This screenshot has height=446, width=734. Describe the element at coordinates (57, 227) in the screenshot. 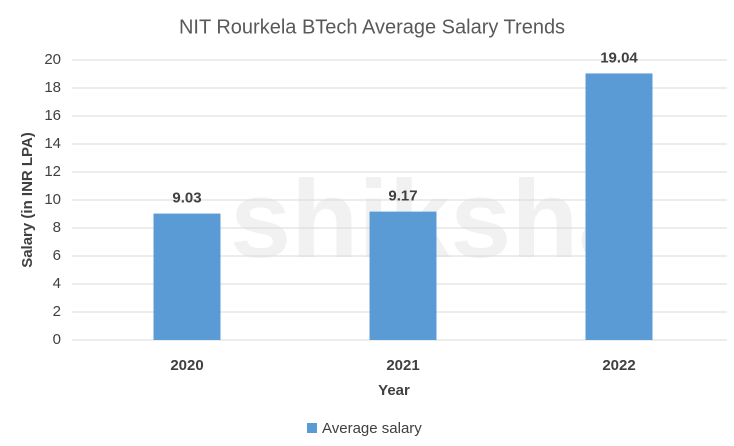

I see `y-tick-label: 8` at that location.